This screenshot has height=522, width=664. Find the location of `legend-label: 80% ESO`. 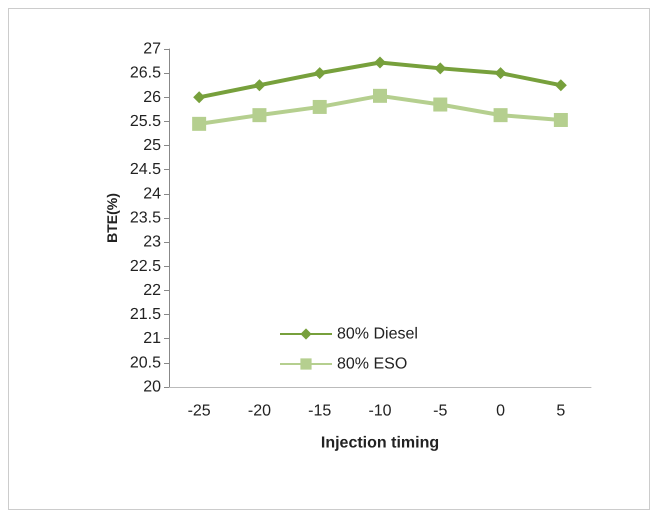

legend-label: 80% ESO is located at coordinates (372, 364).